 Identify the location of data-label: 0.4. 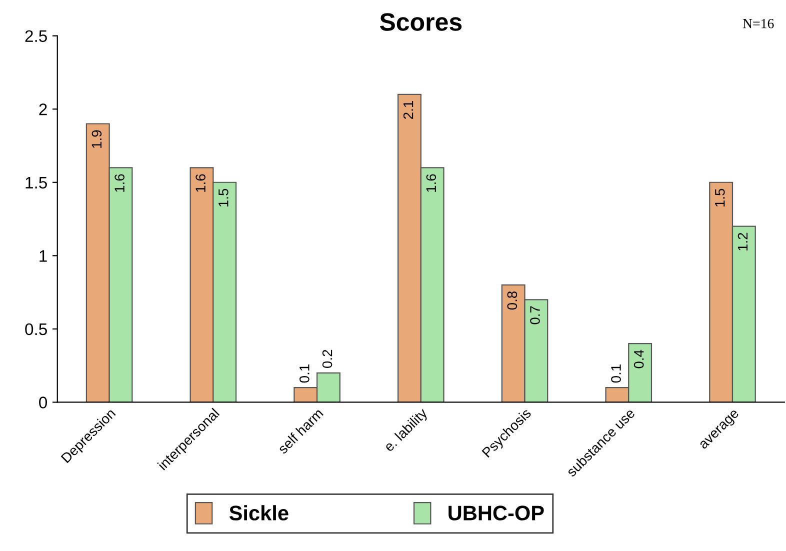
(639, 359).